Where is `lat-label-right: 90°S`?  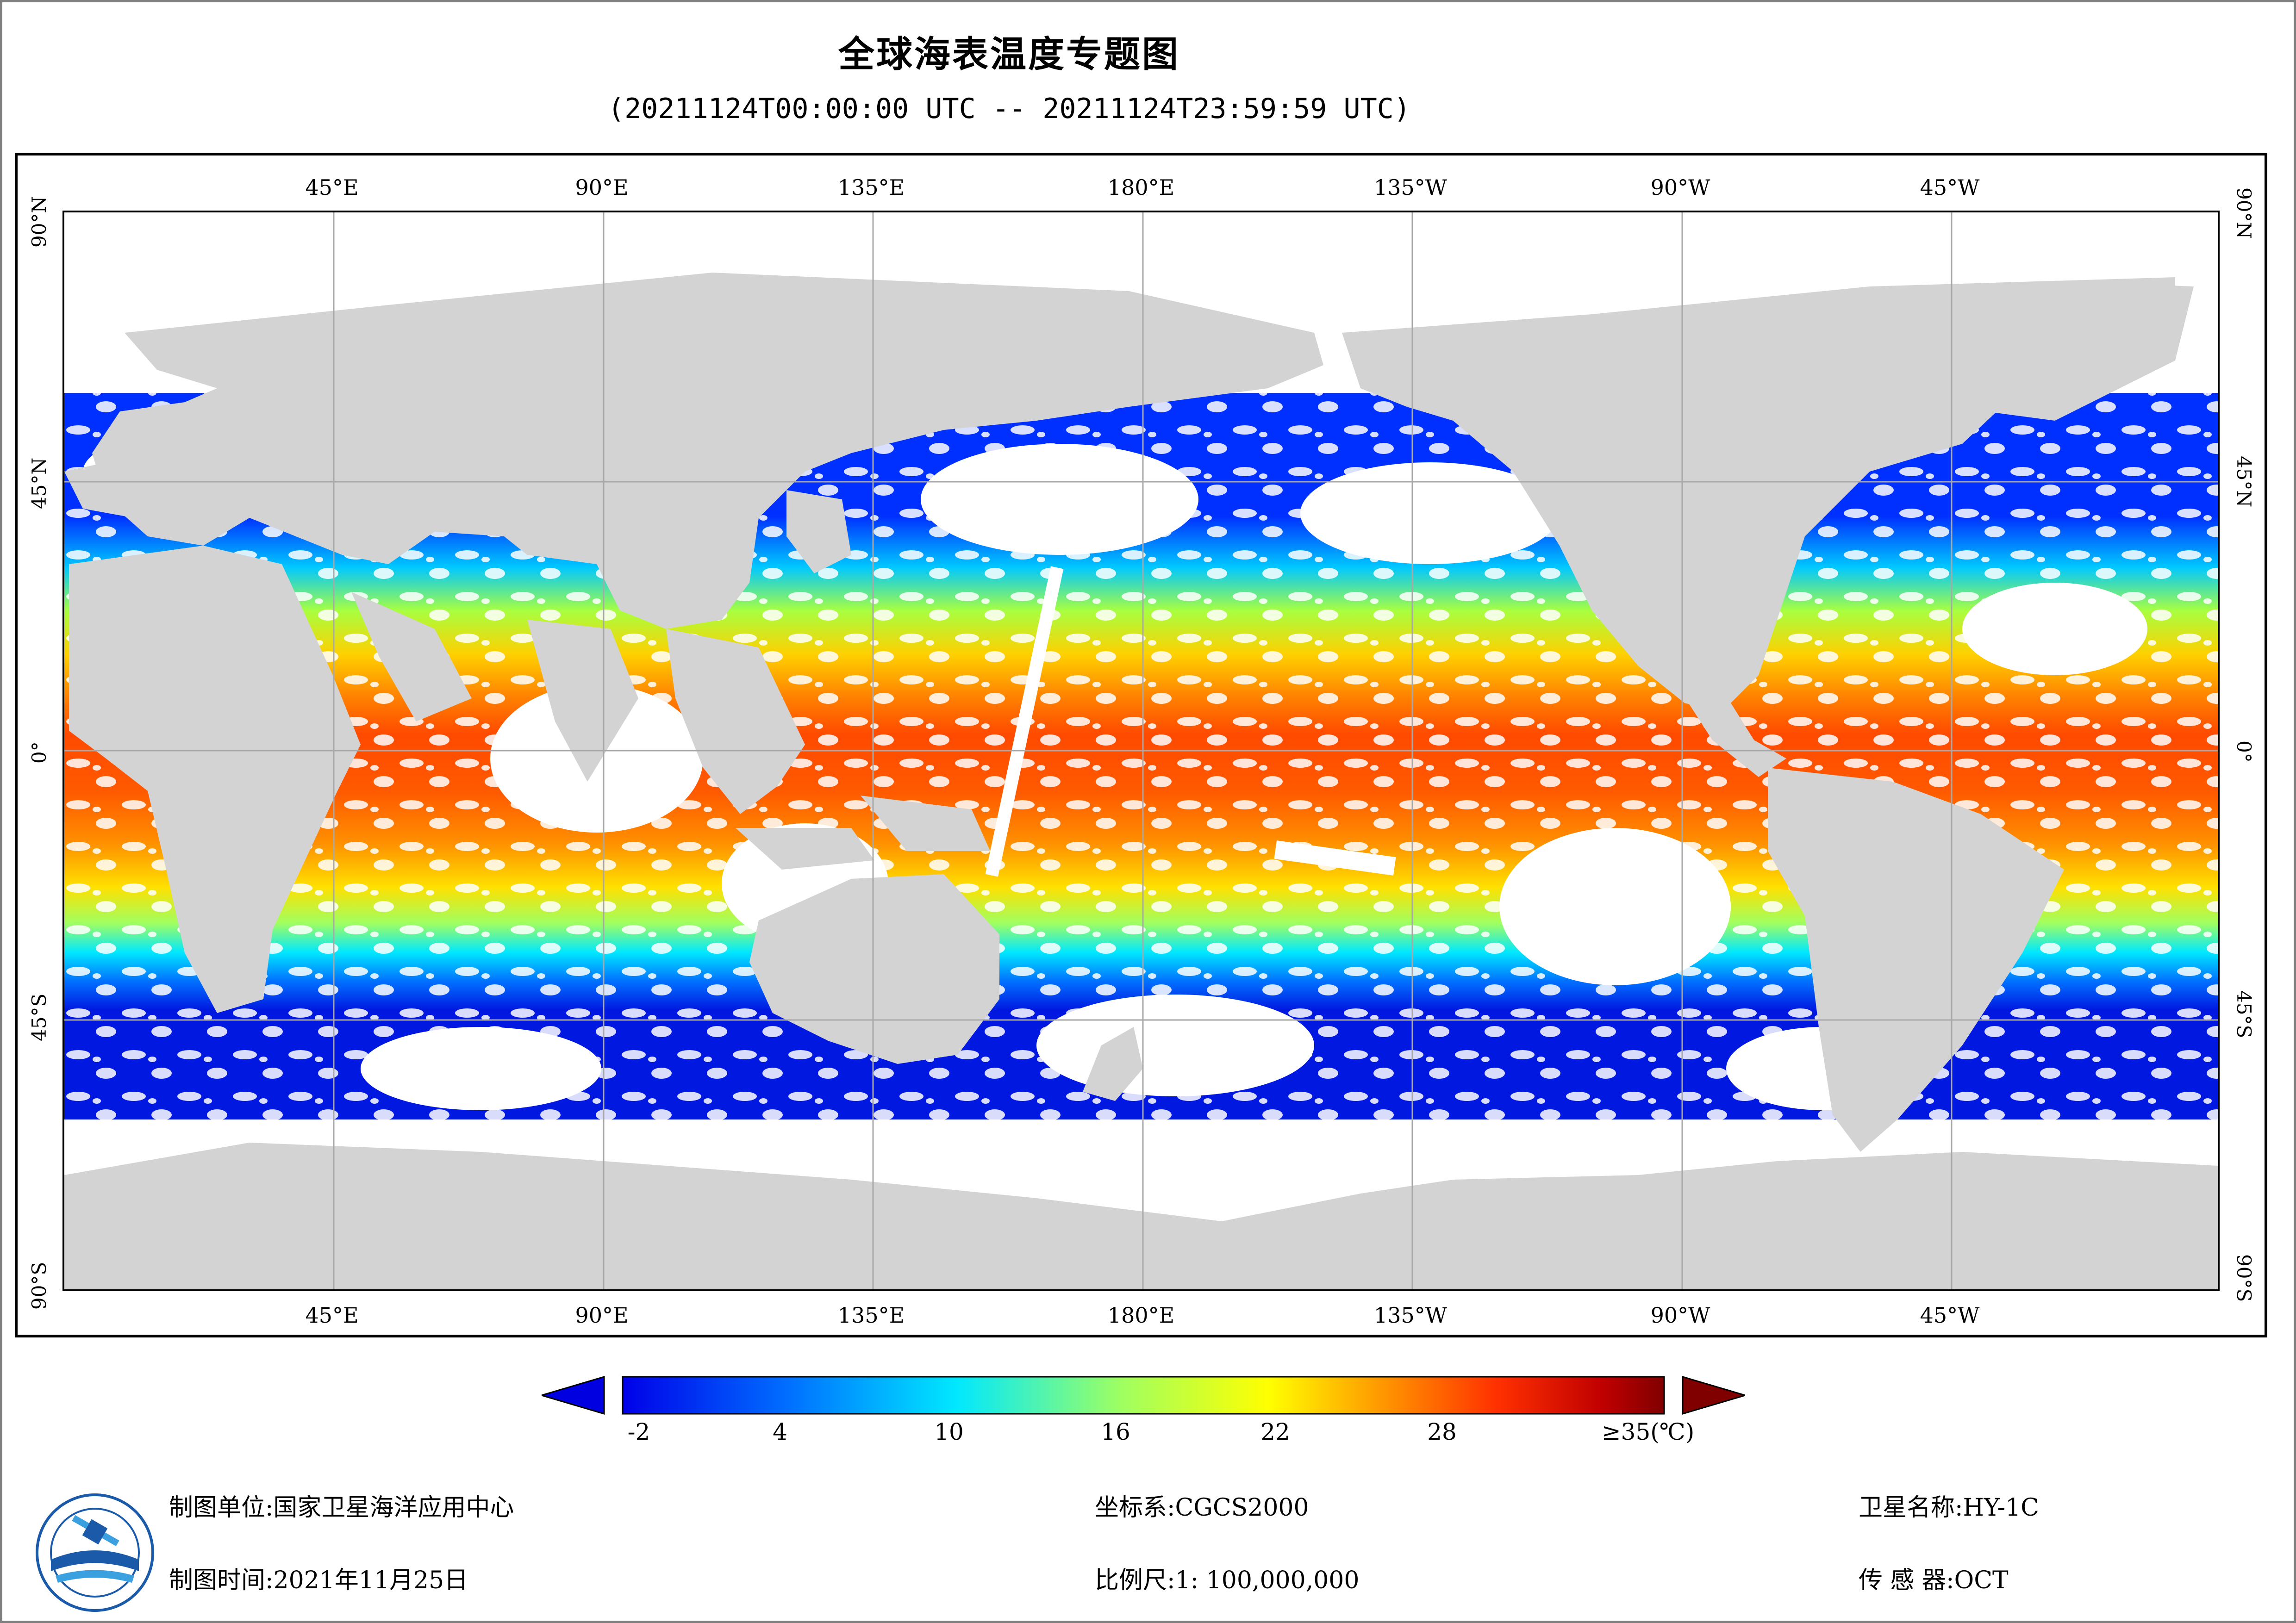 lat-label-right: 90°S is located at coordinates (2244, 1278).